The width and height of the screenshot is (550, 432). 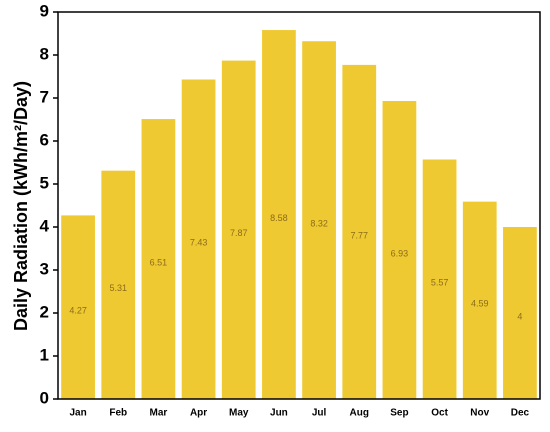 What do you see at coordinates (44, 354) in the screenshot?
I see `y-tick-label: 1` at bounding box center [44, 354].